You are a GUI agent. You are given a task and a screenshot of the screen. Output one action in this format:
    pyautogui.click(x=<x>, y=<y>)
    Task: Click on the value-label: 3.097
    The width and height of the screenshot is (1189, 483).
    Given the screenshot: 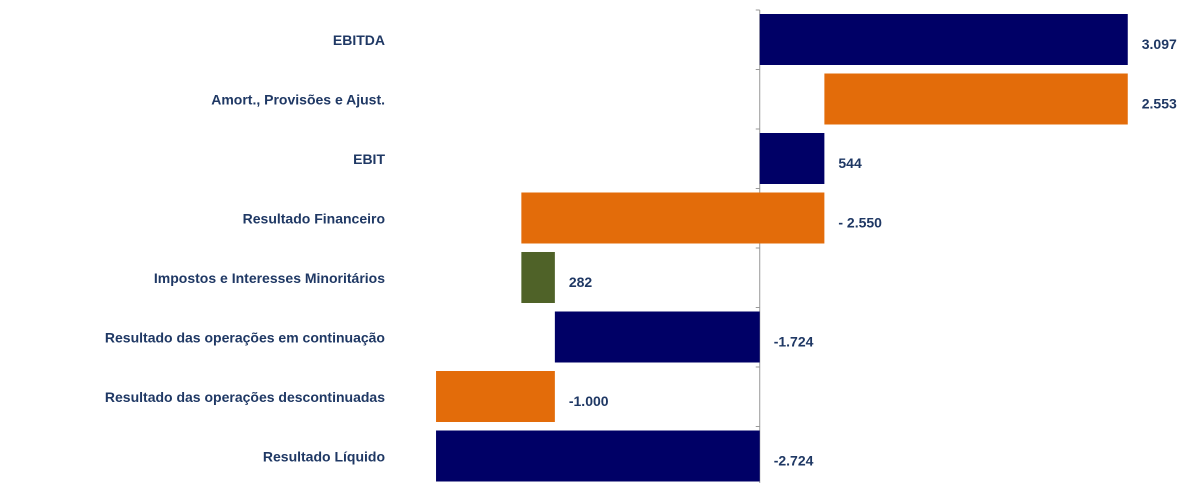 What is the action you would take?
    pyautogui.click(x=1159, y=44)
    